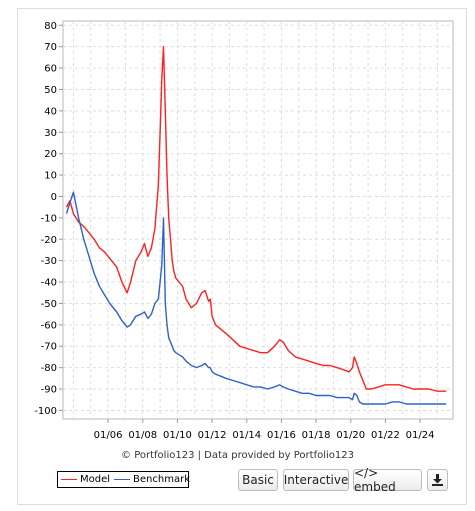  I want to click on y-tick-label: -60, so click(49, 325).